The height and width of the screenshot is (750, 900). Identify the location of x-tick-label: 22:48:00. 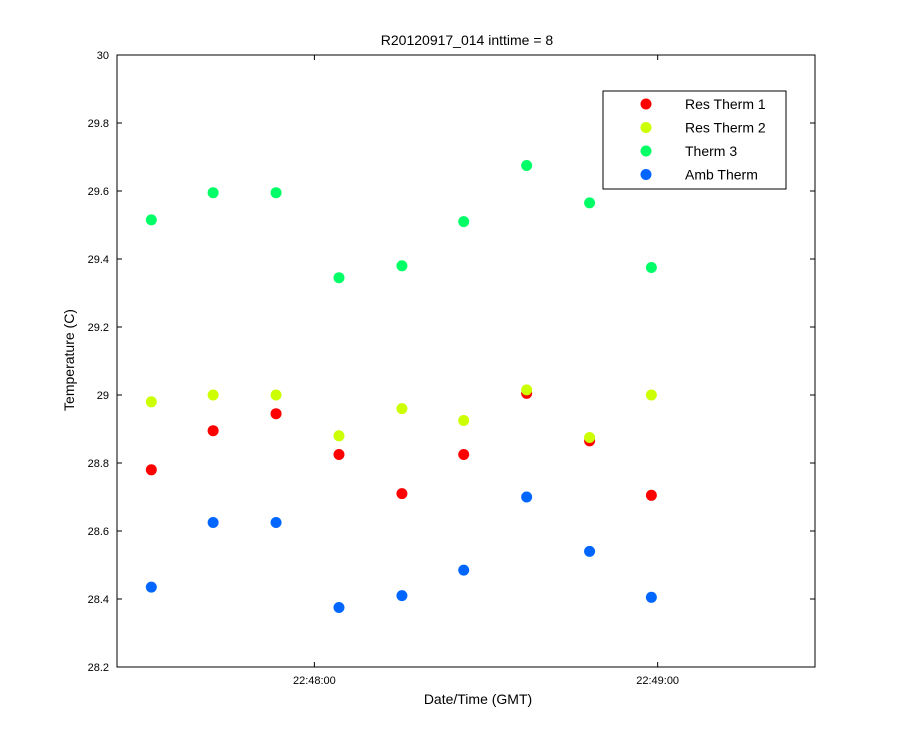
(314, 681).